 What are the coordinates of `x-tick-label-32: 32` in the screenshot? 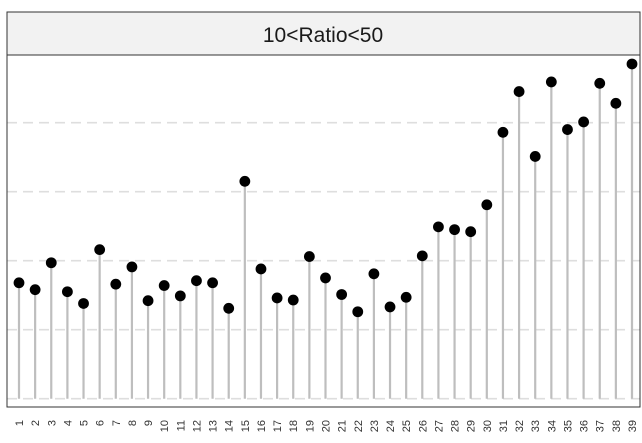 It's located at (520, 426).